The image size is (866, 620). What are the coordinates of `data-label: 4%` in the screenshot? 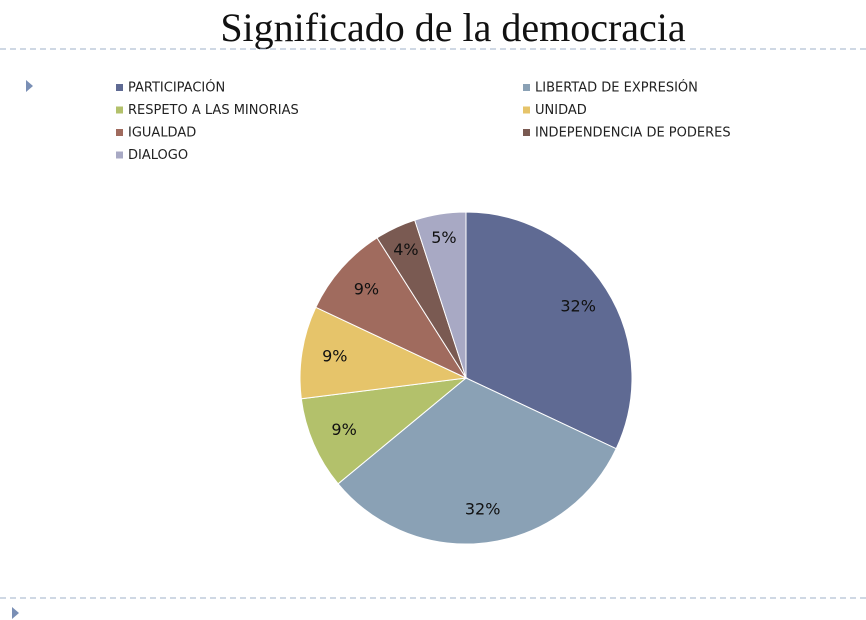 It's located at (405, 249).